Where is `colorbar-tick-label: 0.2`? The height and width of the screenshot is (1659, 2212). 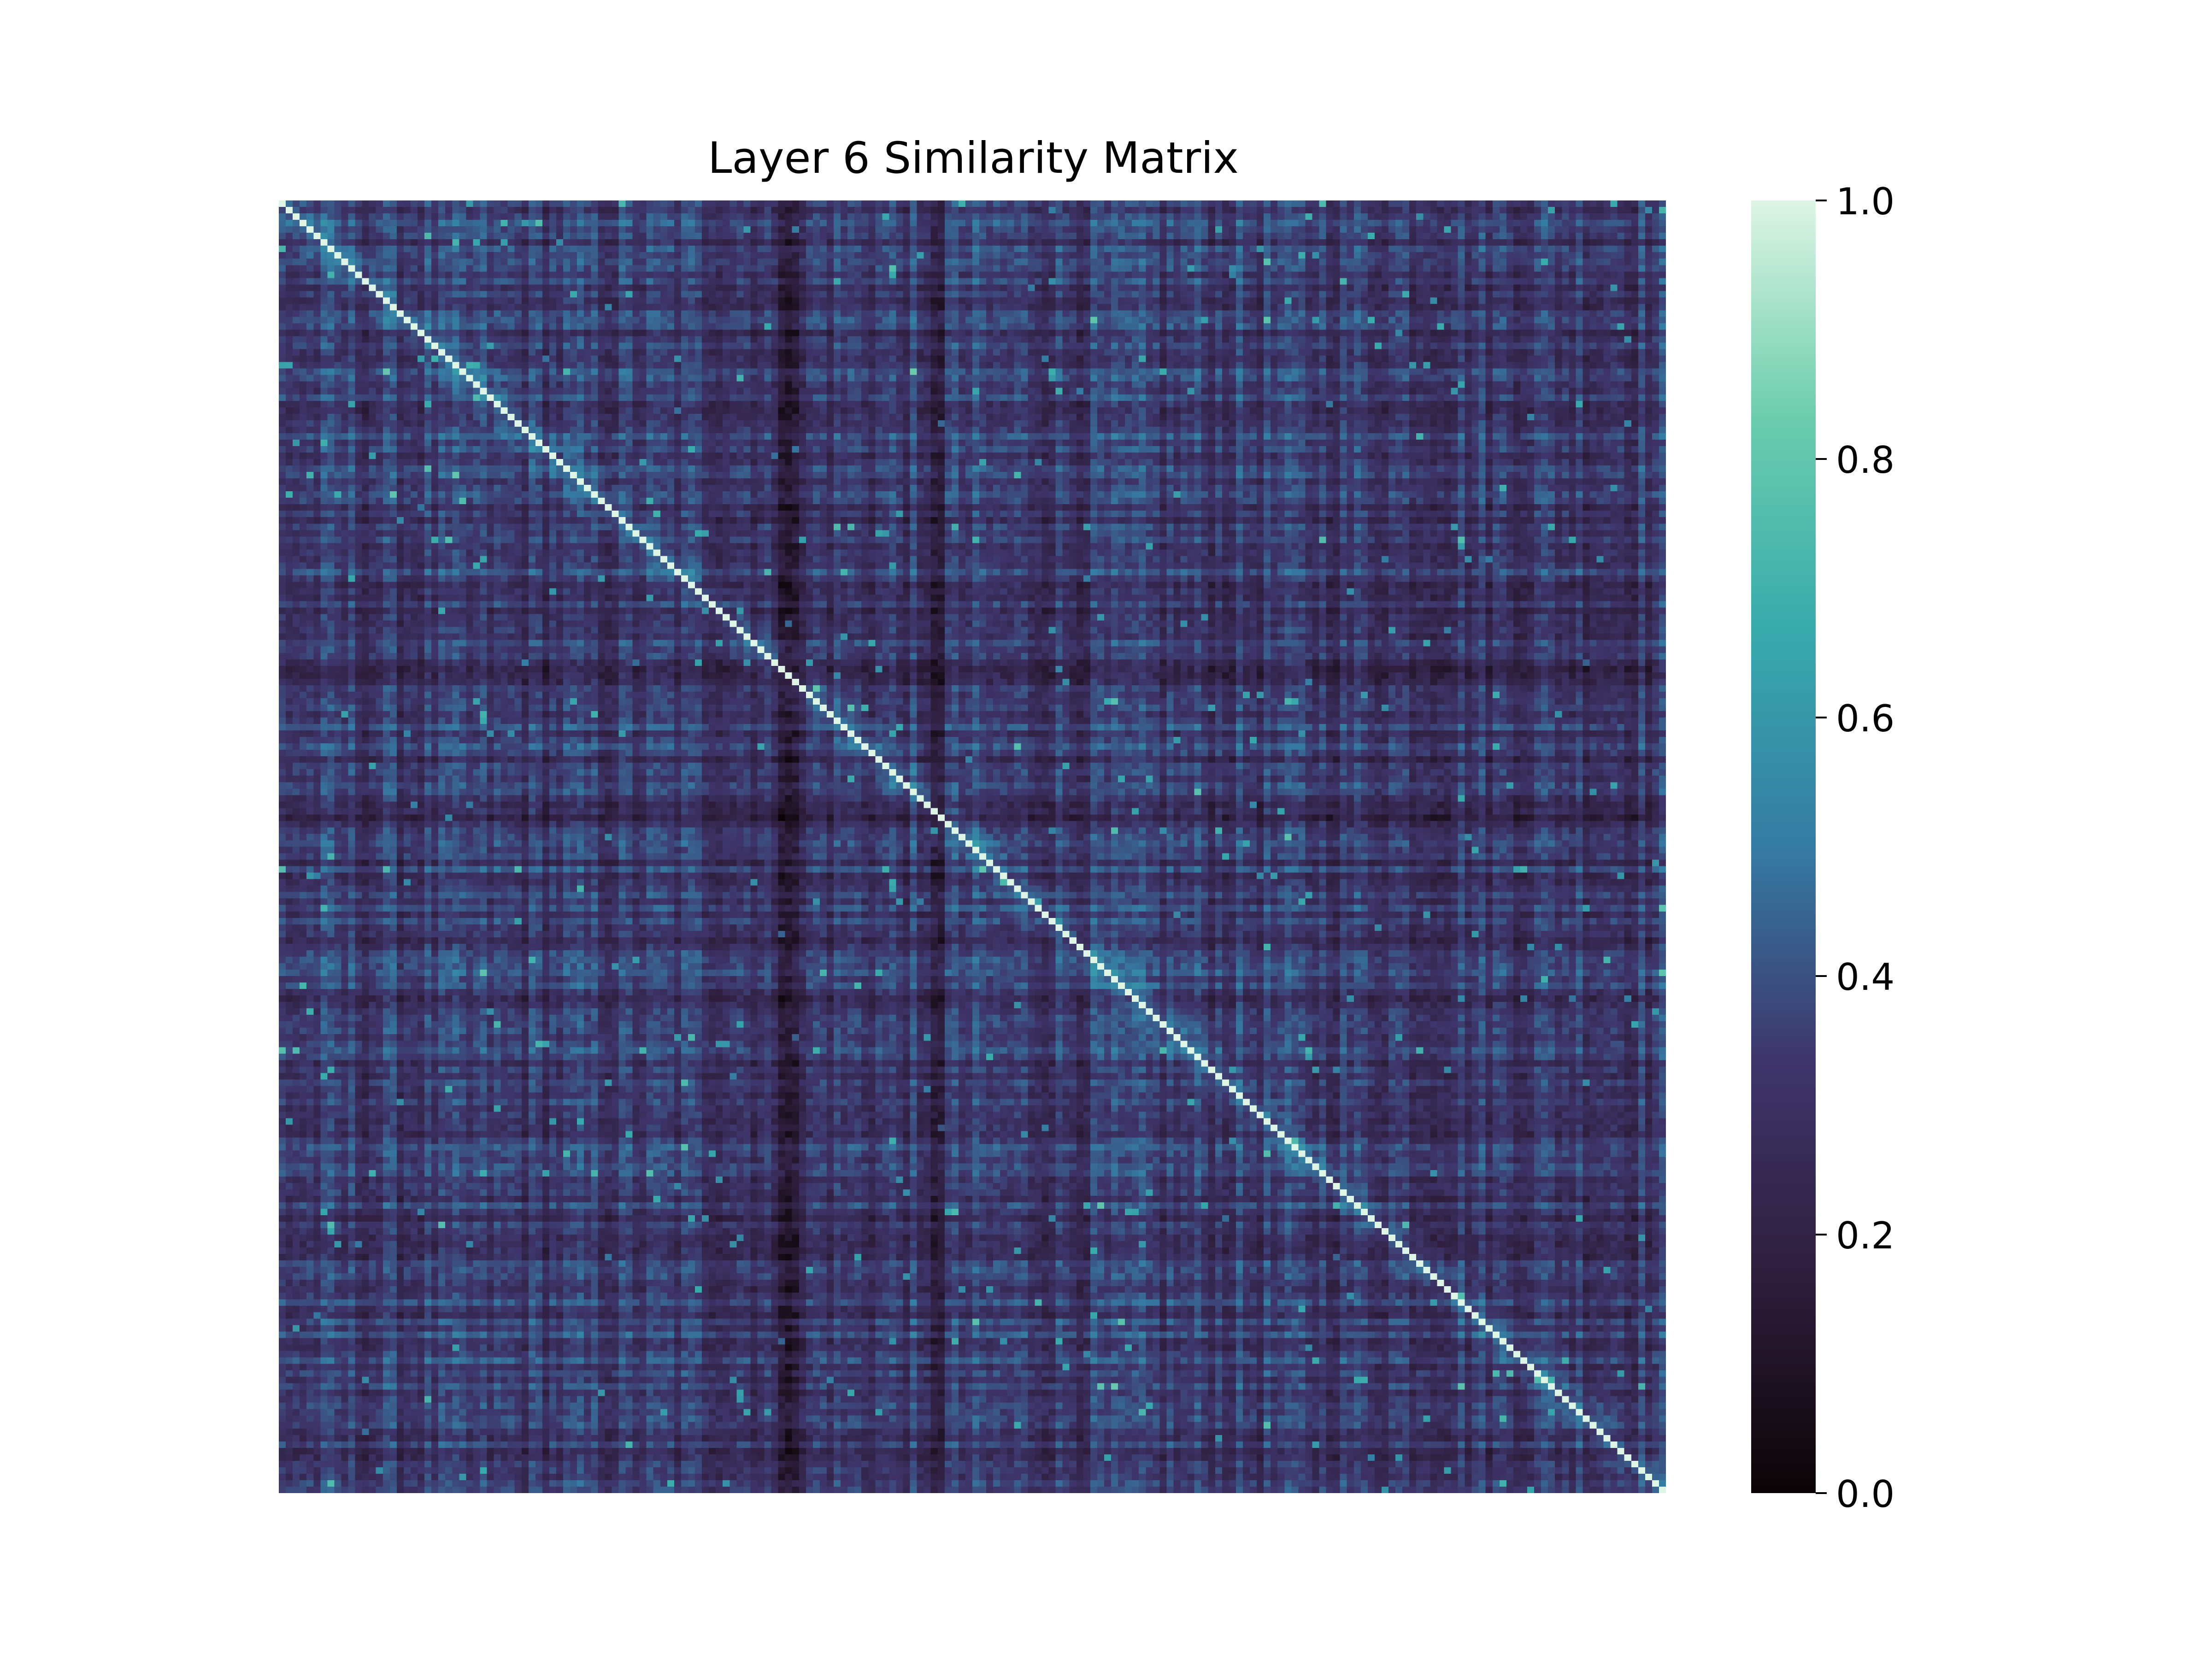 colorbar-tick-label: 0.2 is located at coordinates (1865, 1235).